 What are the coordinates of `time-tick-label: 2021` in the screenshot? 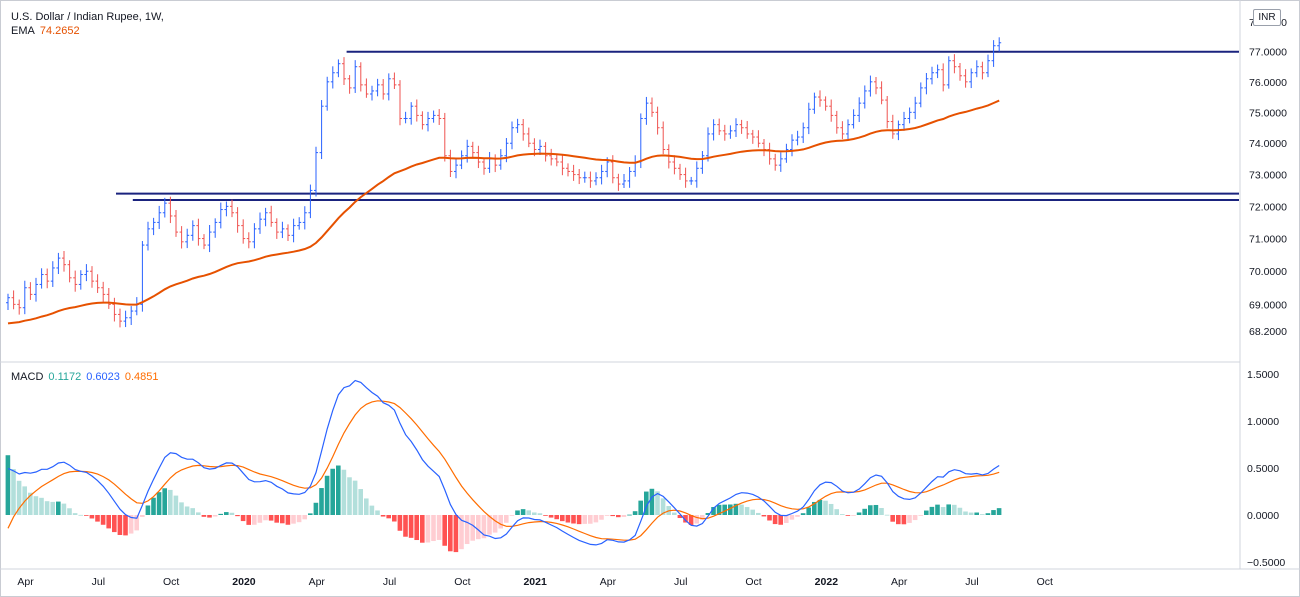 It's located at (535, 582).